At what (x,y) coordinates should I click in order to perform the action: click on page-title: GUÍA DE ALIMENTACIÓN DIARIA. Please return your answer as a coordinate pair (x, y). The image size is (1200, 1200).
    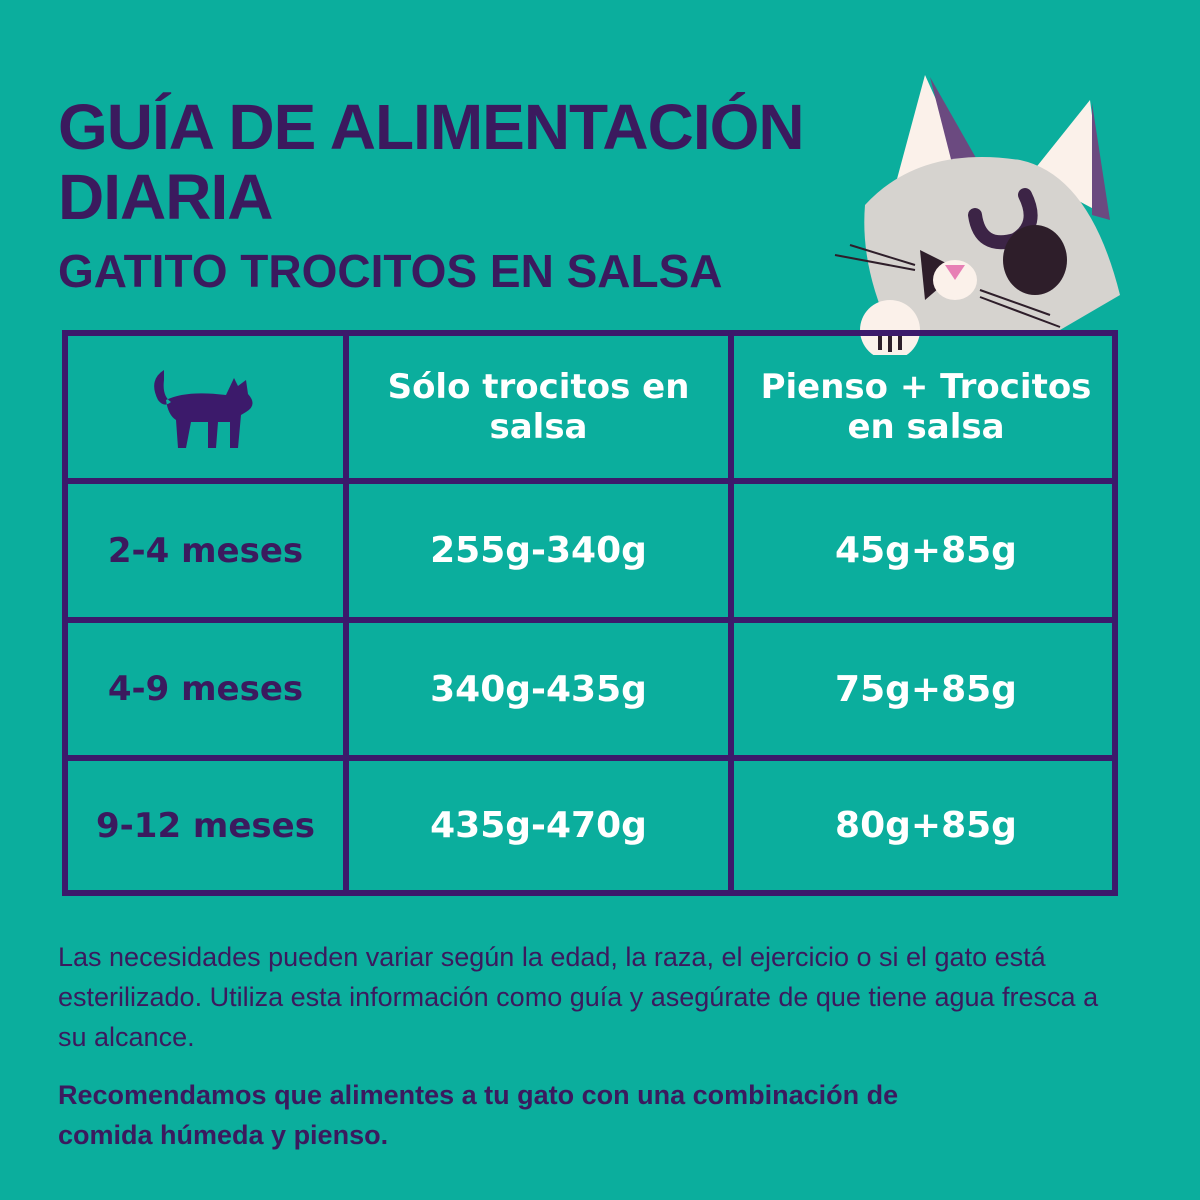
    Looking at the image, I should click on (431, 162).